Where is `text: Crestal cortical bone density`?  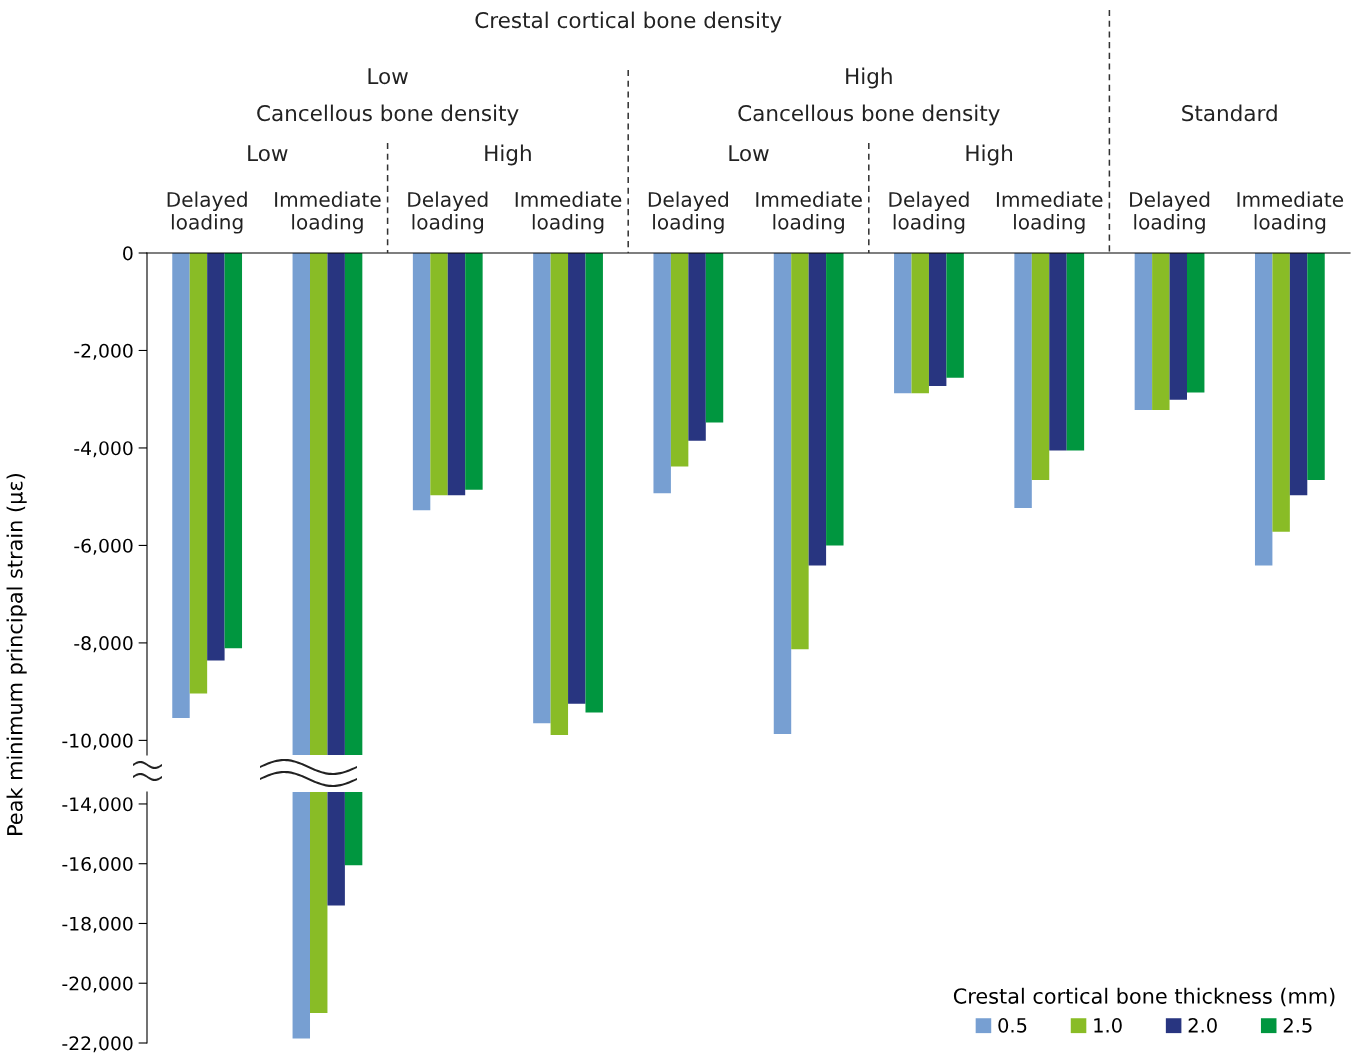 text: Crestal cortical bone density is located at coordinates (628, 22).